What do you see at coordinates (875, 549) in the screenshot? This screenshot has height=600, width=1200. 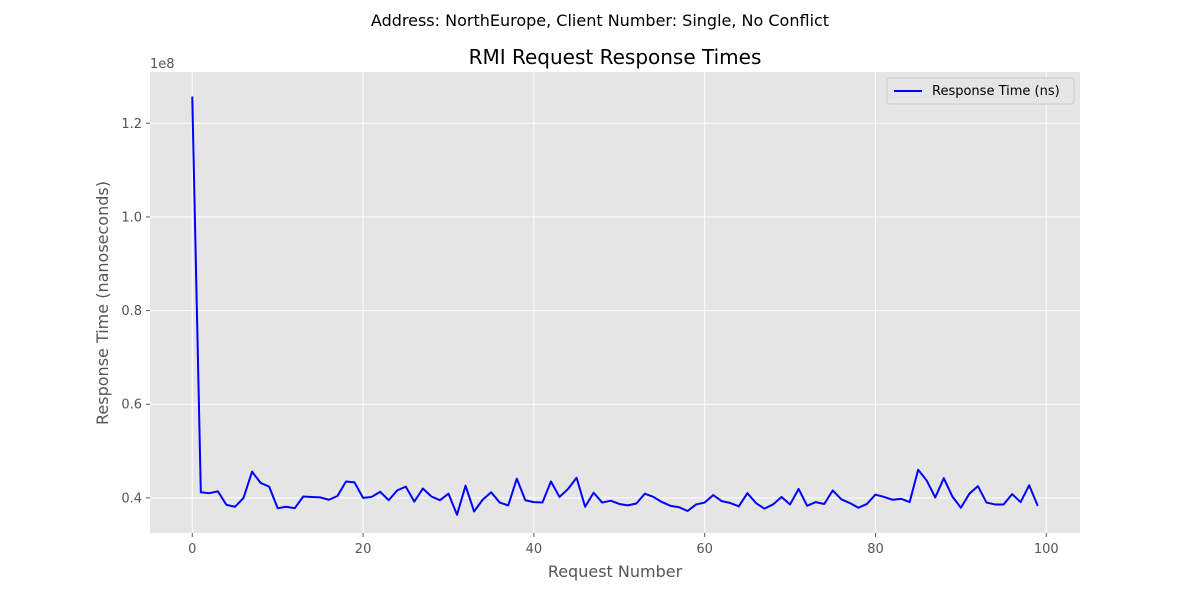 I see `x-tick-label: 80` at bounding box center [875, 549].